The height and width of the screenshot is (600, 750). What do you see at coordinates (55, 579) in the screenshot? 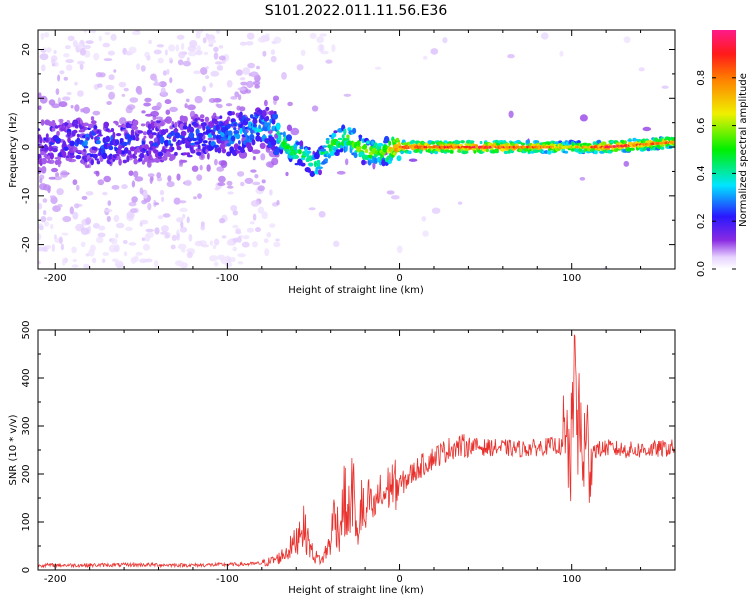
I see `snr-xtick-label: -200` at bounding box center [55, 579].